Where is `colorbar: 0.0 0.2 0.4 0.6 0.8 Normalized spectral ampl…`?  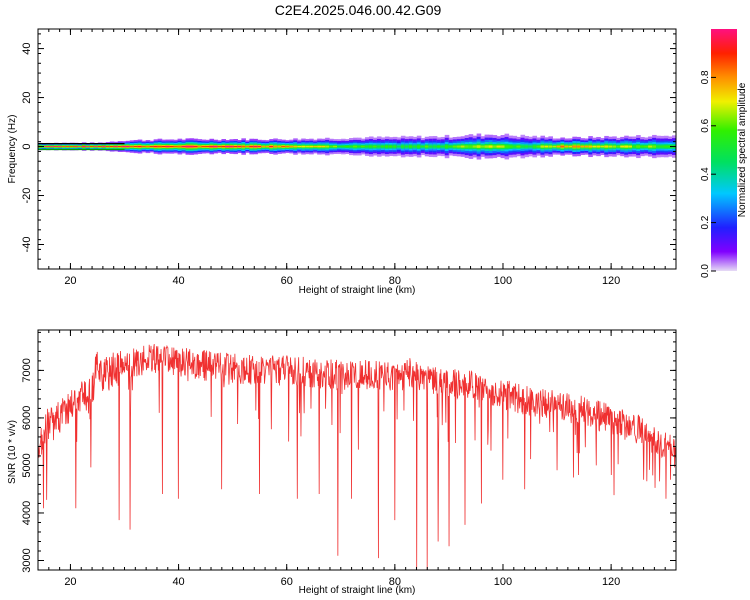 colorbar: 0.0 0.2 0.4 0.6 0.8 Normalized spectral ampl… is located at coordinates (724, 153).